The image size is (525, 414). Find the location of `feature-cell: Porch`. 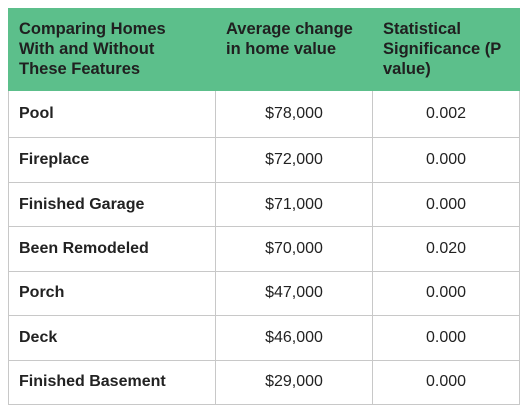

feature-cell: Porch is located at coordinates (112, 293).